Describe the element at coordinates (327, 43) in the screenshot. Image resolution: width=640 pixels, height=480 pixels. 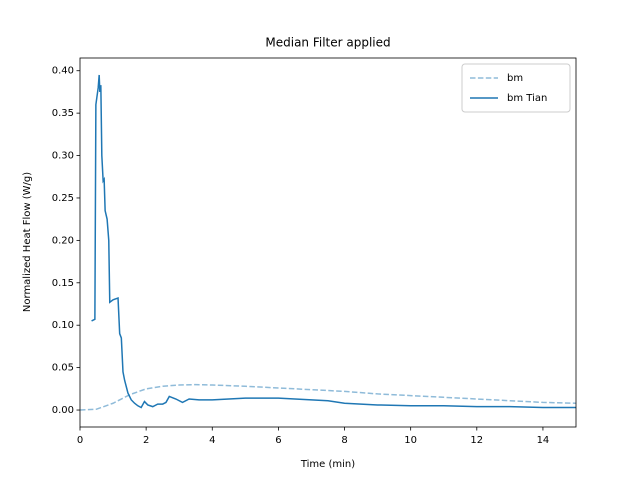
I see `chart-title: Median Filter applied` at that location.